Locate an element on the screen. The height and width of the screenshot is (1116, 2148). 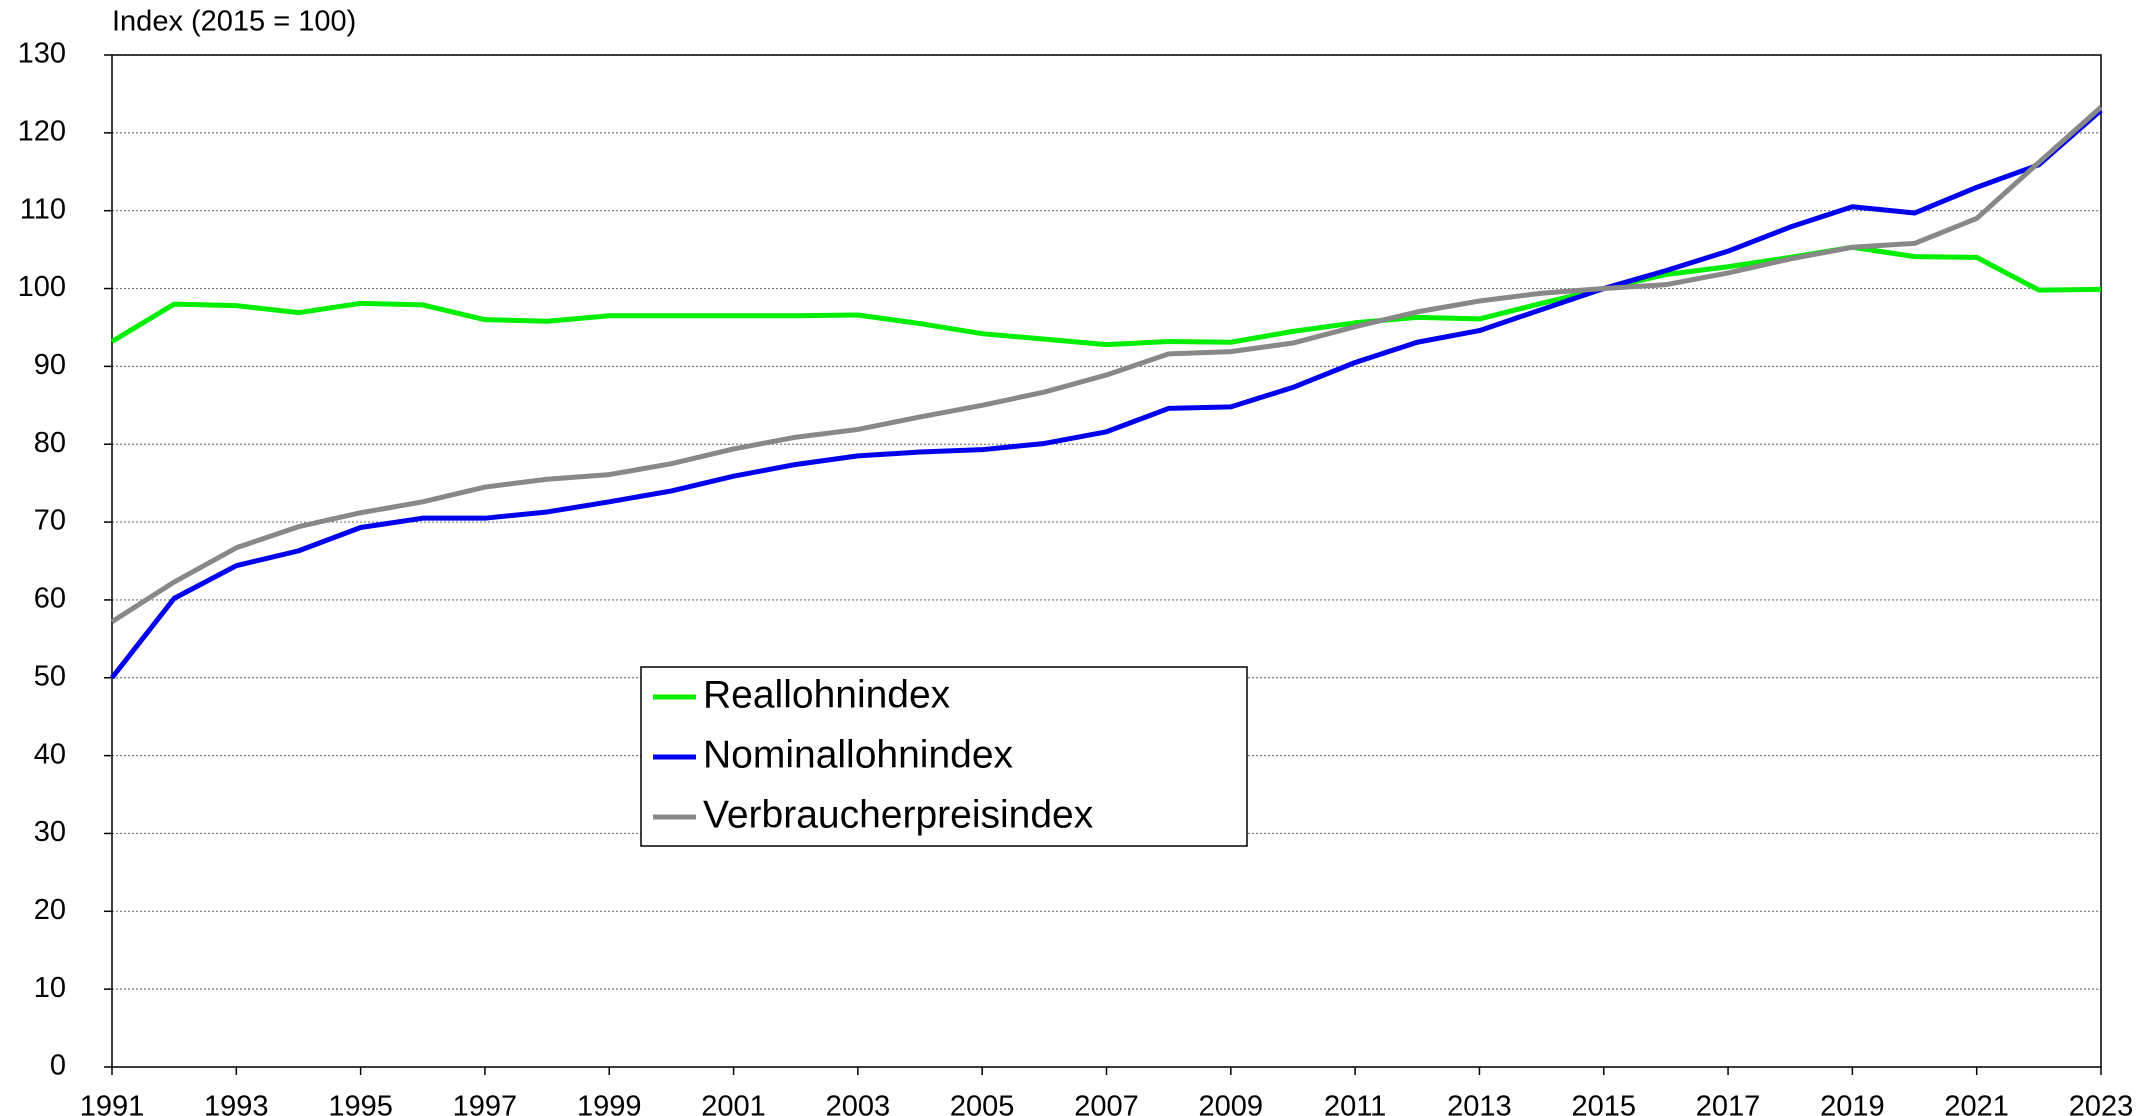
y-tick-label: 40 is located at coordinates (50, 754).